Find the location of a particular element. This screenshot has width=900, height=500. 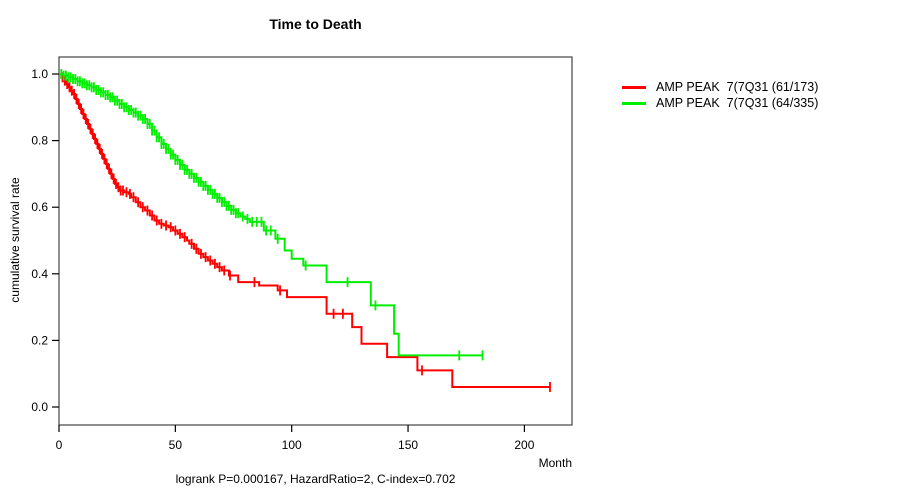

x-tick-label: 0 is located at coordinates (59, 445).